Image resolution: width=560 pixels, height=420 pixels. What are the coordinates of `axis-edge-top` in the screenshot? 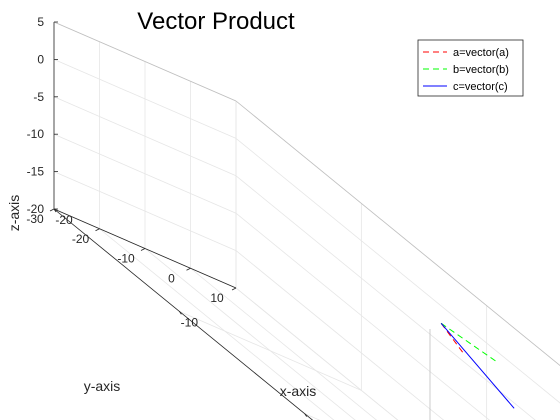 It's located at (145, 61).